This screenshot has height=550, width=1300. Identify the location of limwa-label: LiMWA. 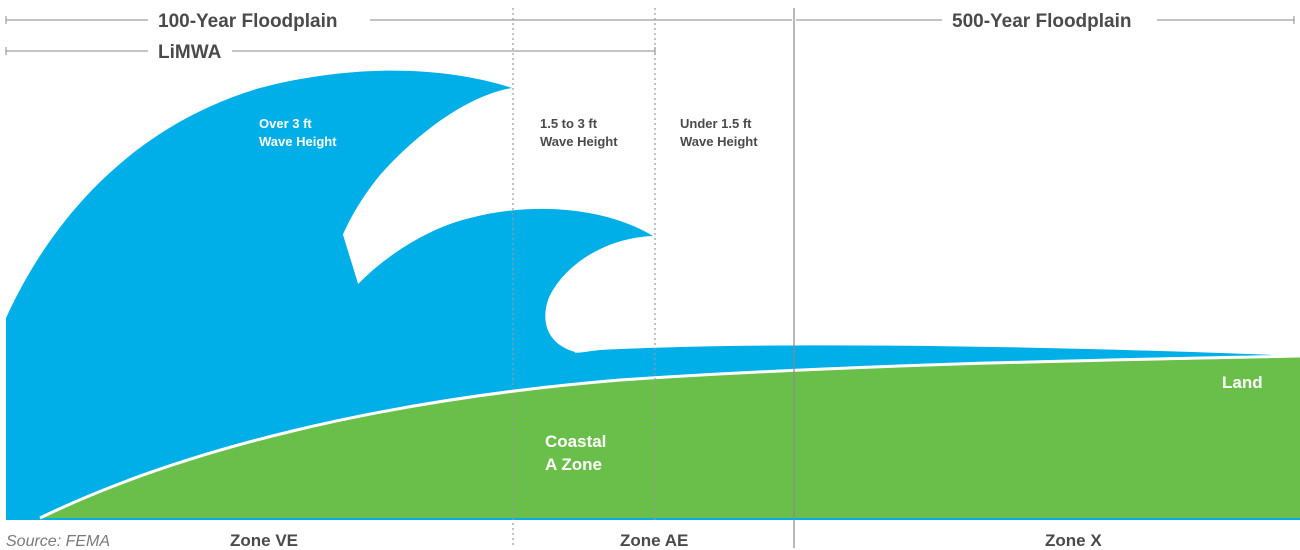
(190, 52).